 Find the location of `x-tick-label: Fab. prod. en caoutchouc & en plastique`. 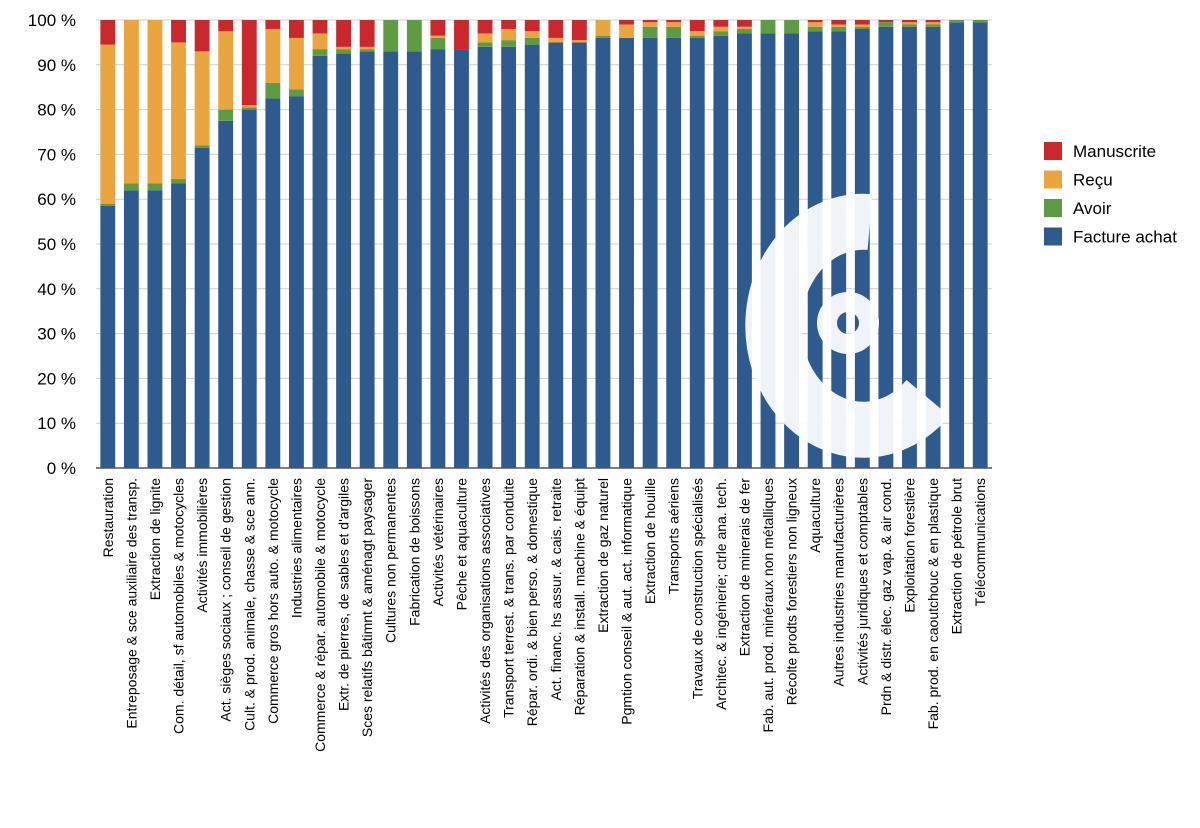

x-tick-label: Fab. prod. en caoutchouc & en plastique is located at coordinates (933, 604).